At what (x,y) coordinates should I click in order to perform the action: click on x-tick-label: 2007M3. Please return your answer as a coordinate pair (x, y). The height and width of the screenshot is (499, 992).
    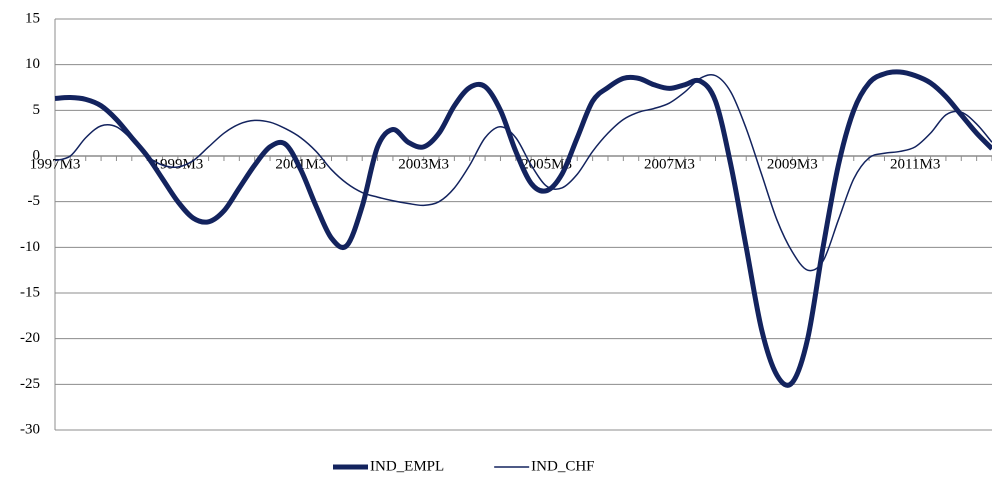
    Looking at the image, I should click on (669, 164).